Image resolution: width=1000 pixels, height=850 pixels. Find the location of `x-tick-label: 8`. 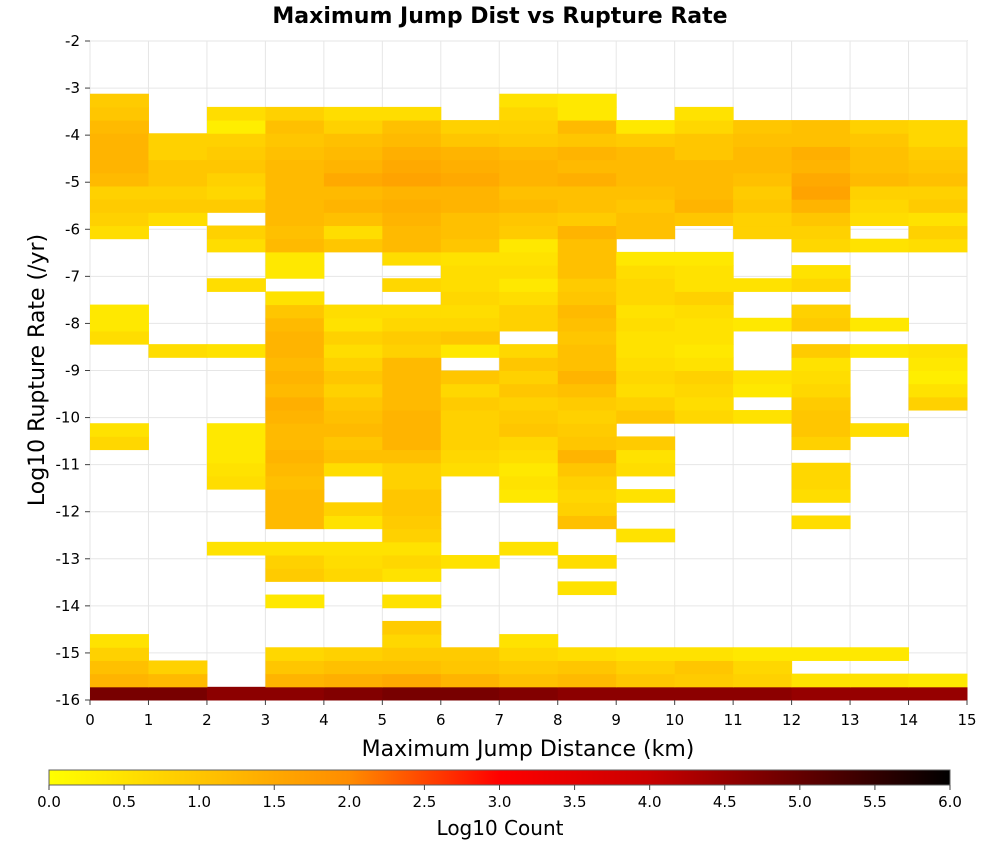

x-tick-label: 8 is located at coordinates (558, 720).